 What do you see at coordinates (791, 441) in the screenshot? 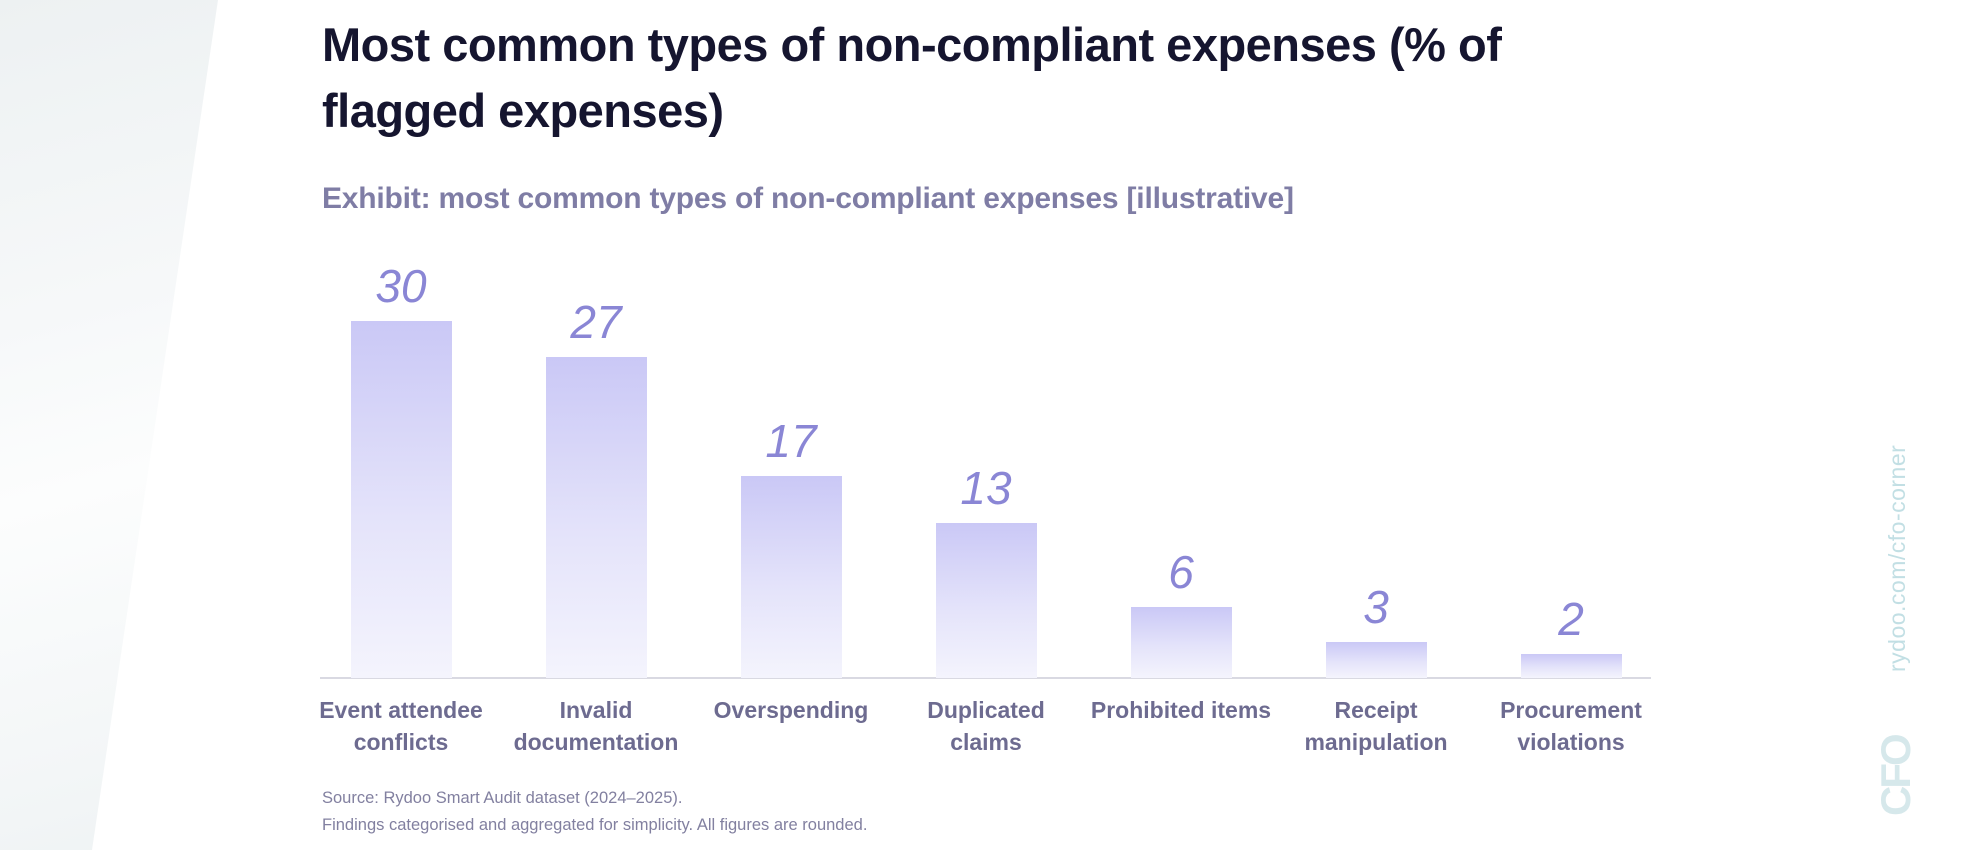
I see `bar-value-label-2: 17` at bounding box center [791, 441].